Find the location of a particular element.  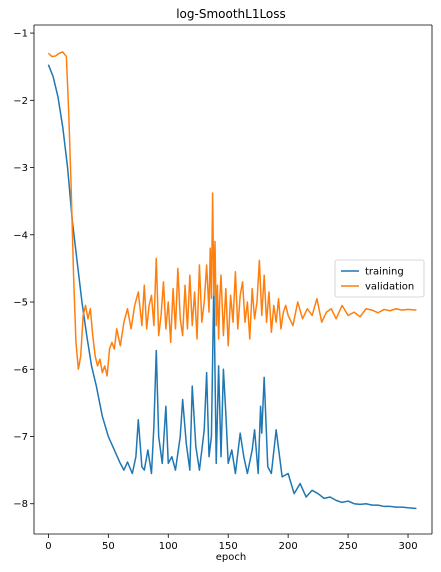

y-tick-label: −4 is located at coordinates (20, 235).